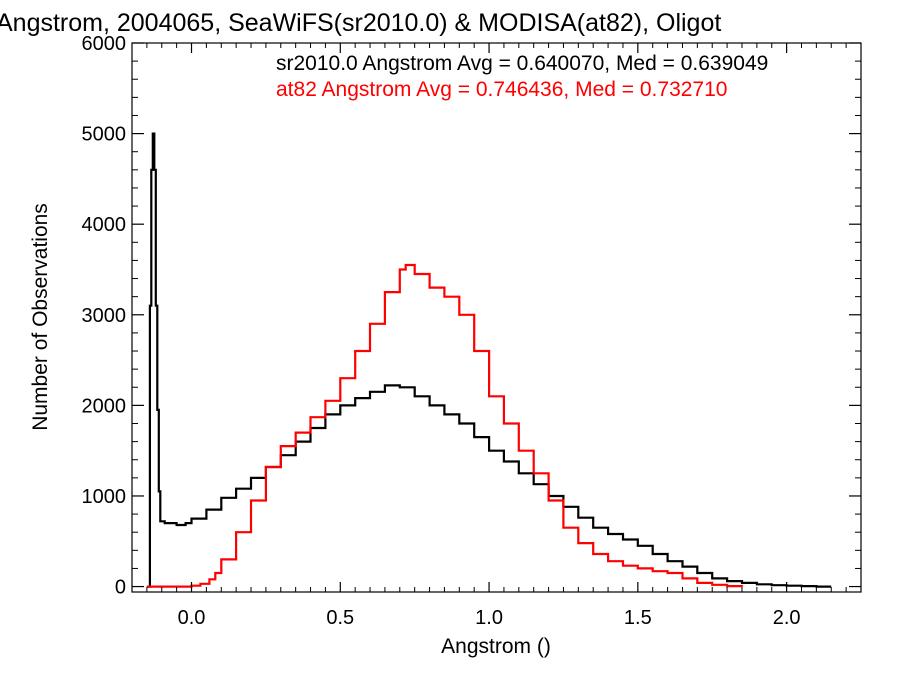 This screenshot has width=900, height=675. Describe the element at coordinates (496, 646) in the screenshot. I see `x-axis-label: Angstrom ()` at that location.